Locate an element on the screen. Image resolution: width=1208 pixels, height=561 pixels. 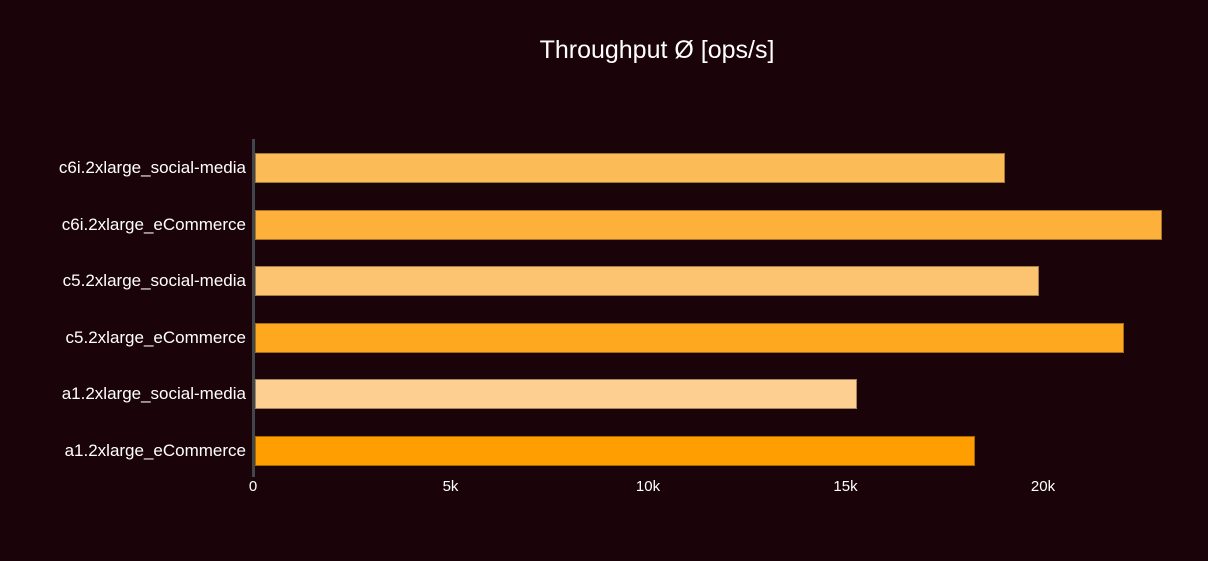
category-label: a1.2xlarge_eCommerce is located at coordinates (155, 450).